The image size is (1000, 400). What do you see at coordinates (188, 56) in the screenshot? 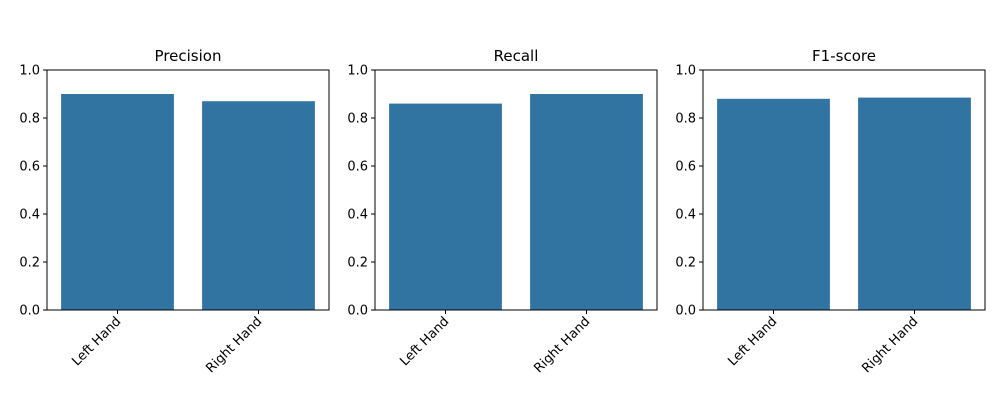
I see `subplot-title: Precision` at bounding box center [188, 56].